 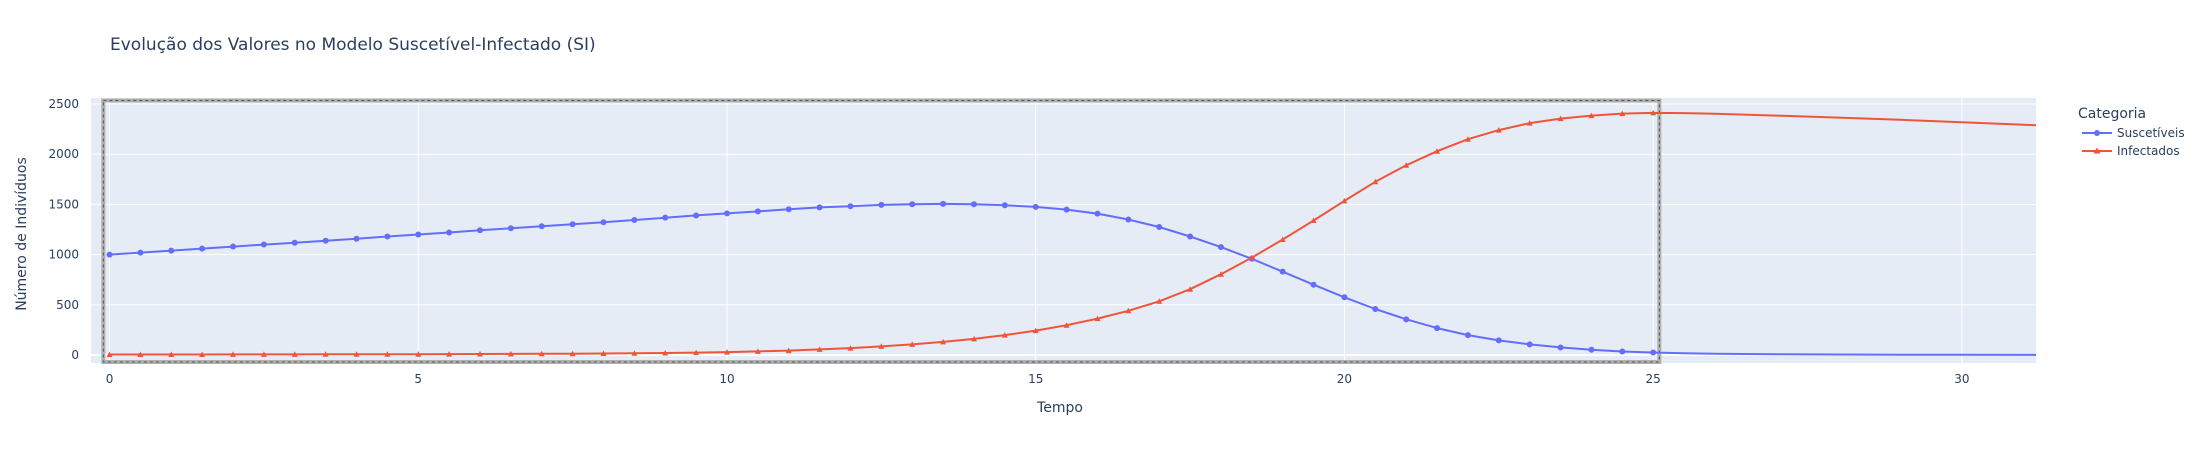 I want to click on legend-item-infectados: Infectados, so click(x=2131, y=151).